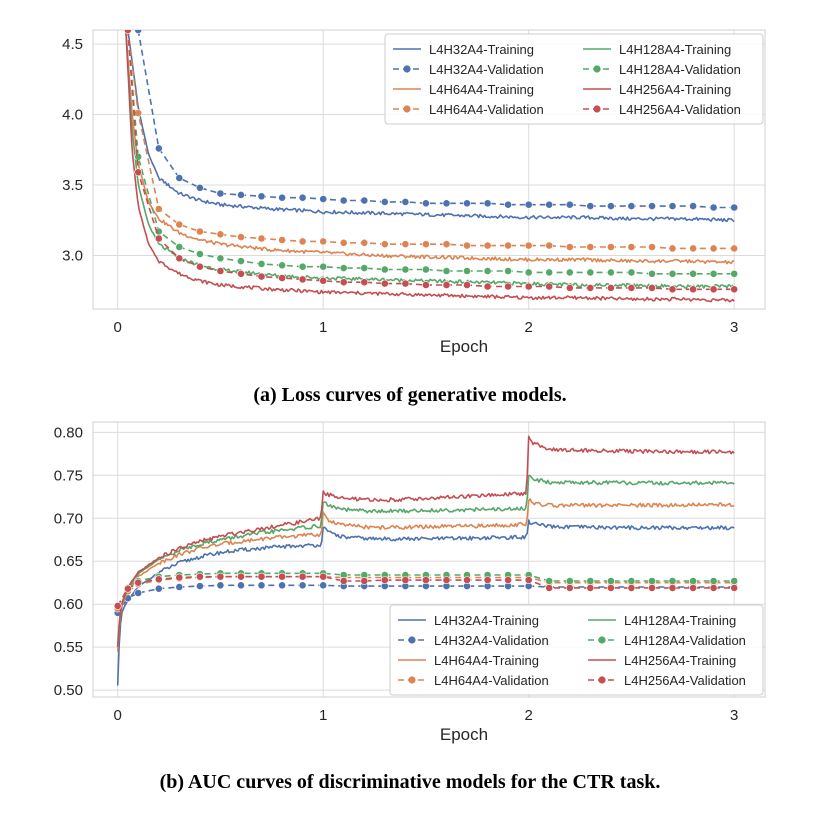  I want to click on auc-y-tick-label: 0.65, so click(68, 561).